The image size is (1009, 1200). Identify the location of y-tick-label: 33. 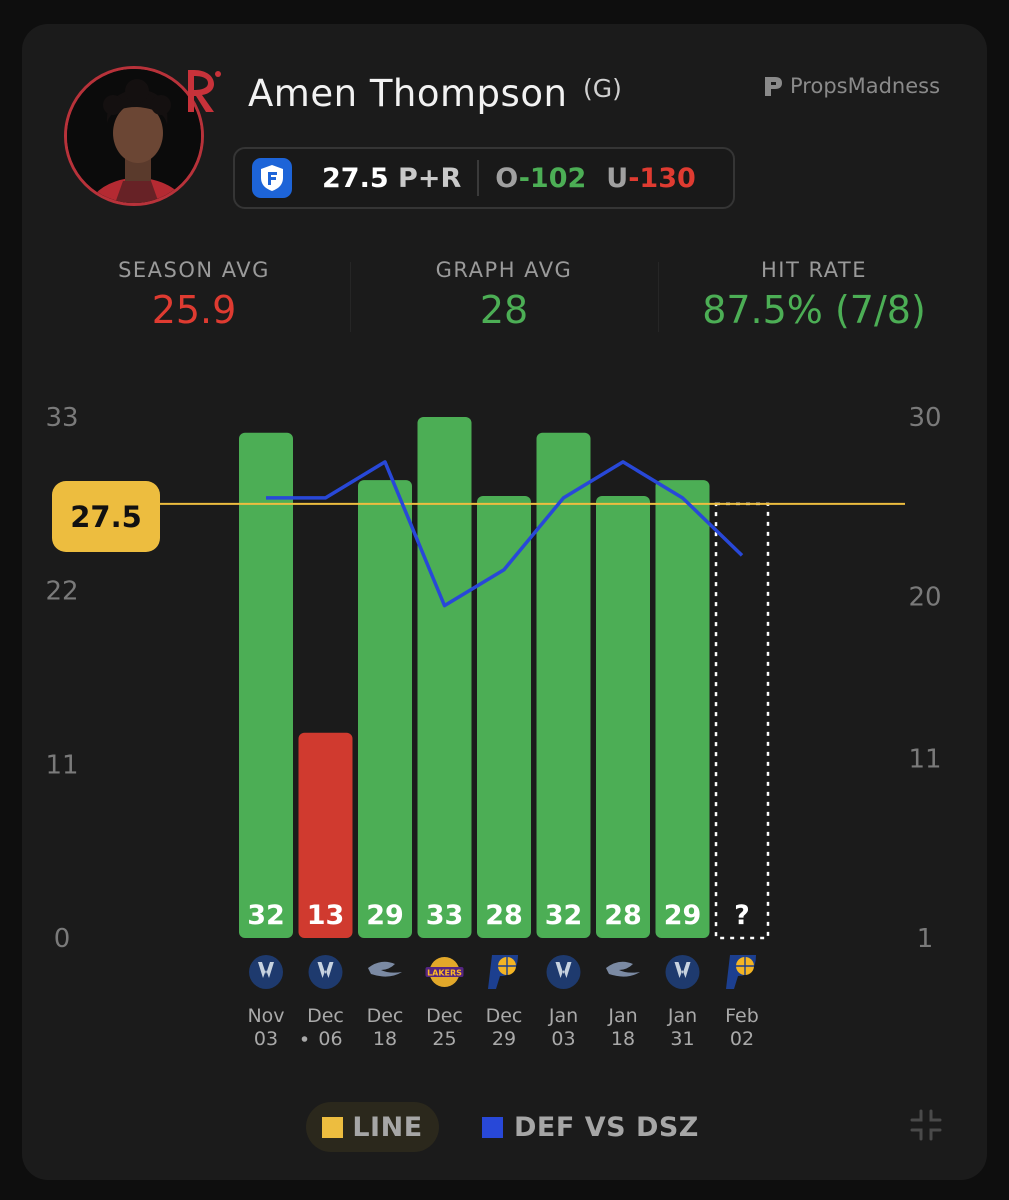
(61, 418).